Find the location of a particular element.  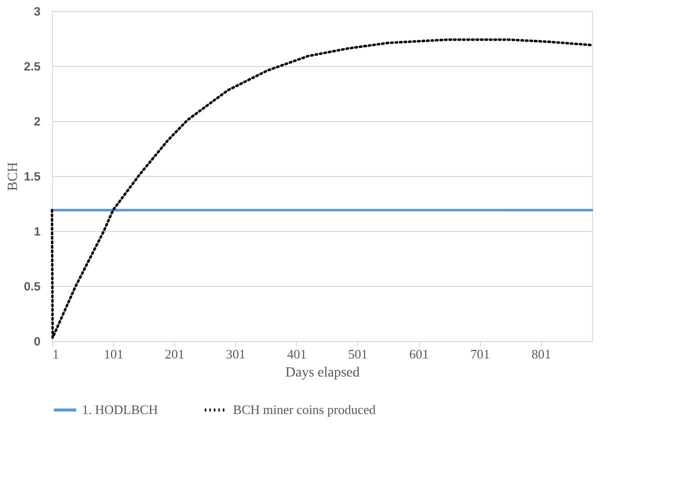

y-tick-label: 0 is located at coordinates (37, 341).